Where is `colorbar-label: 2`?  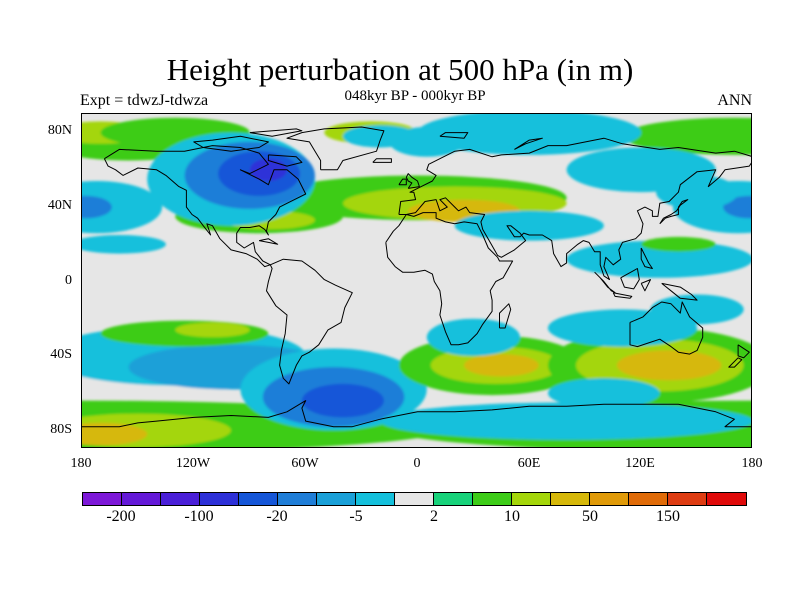 colorbar-label: 2 is located at coordinates (434, 516).